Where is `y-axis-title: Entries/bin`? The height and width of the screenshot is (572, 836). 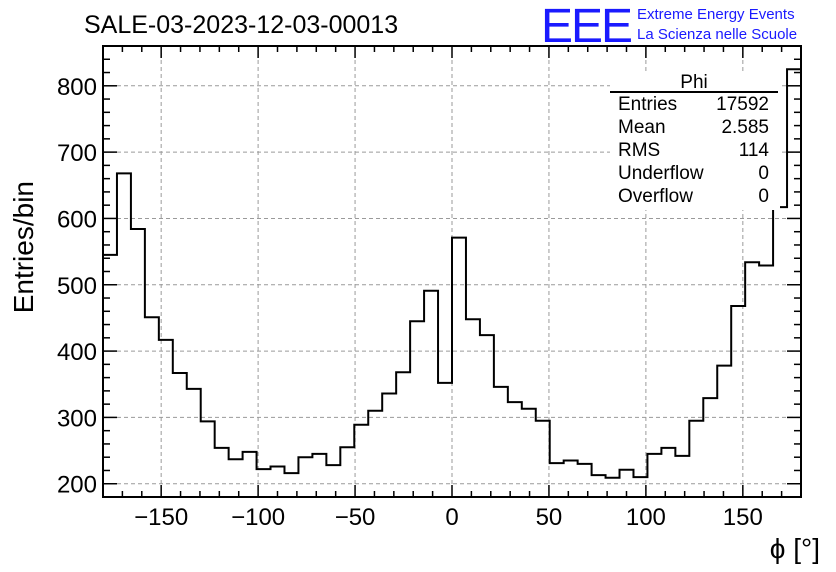
y-axis-title: Entries/bin is located at coordinates (23, 247).